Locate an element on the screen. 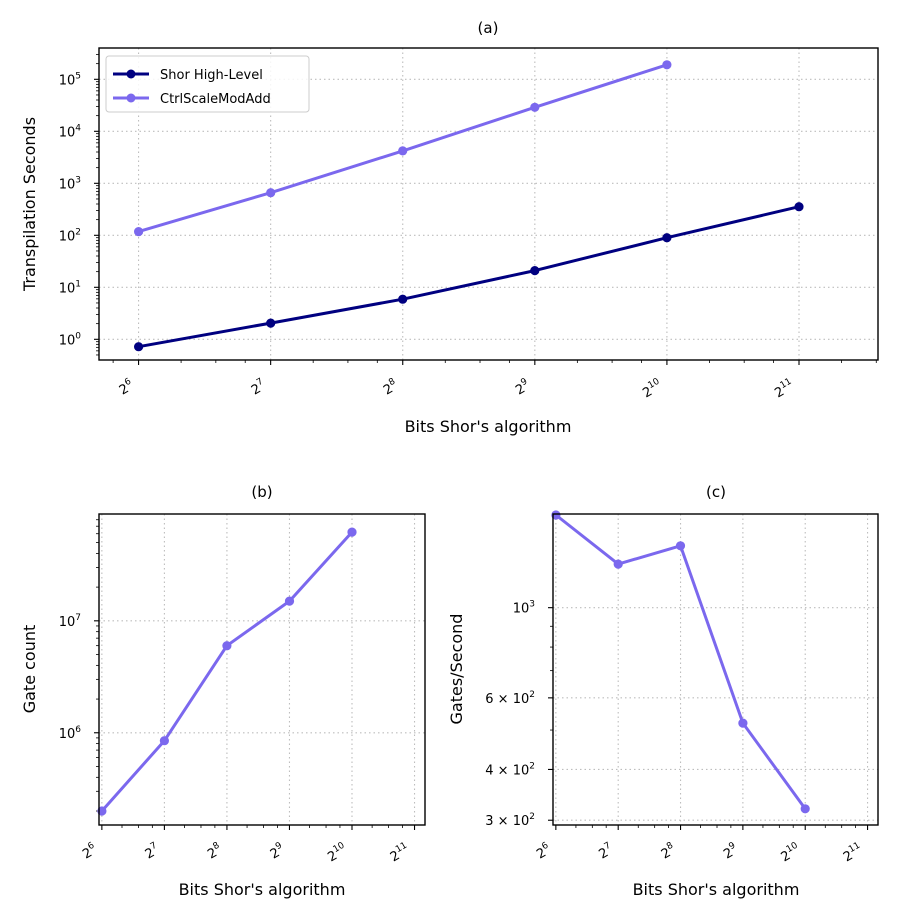 This screenshot has height=920, width=897. y-tick-label: 106 is located at coordinates (70, 733).